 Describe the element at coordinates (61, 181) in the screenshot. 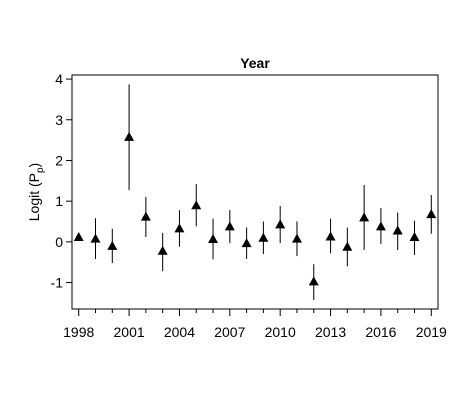

I see `y-axis: -1 0 1 2 3 4` at that location.